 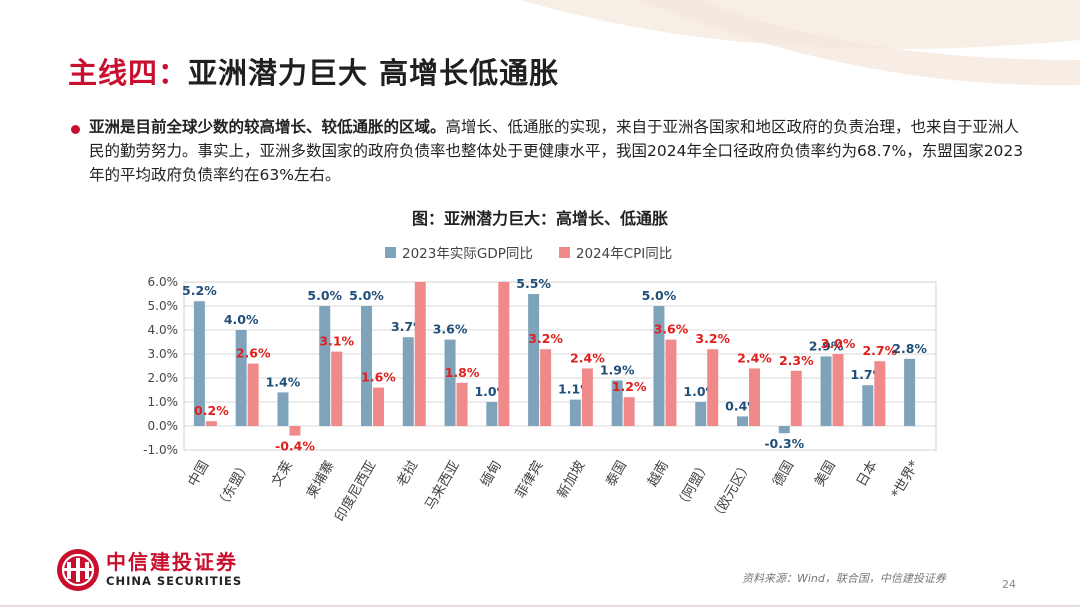 What do you see at coordinates (909, 348) in the screenshot?
I see `data-label-gdp: 2.8%` at bounding box center [909, 348].